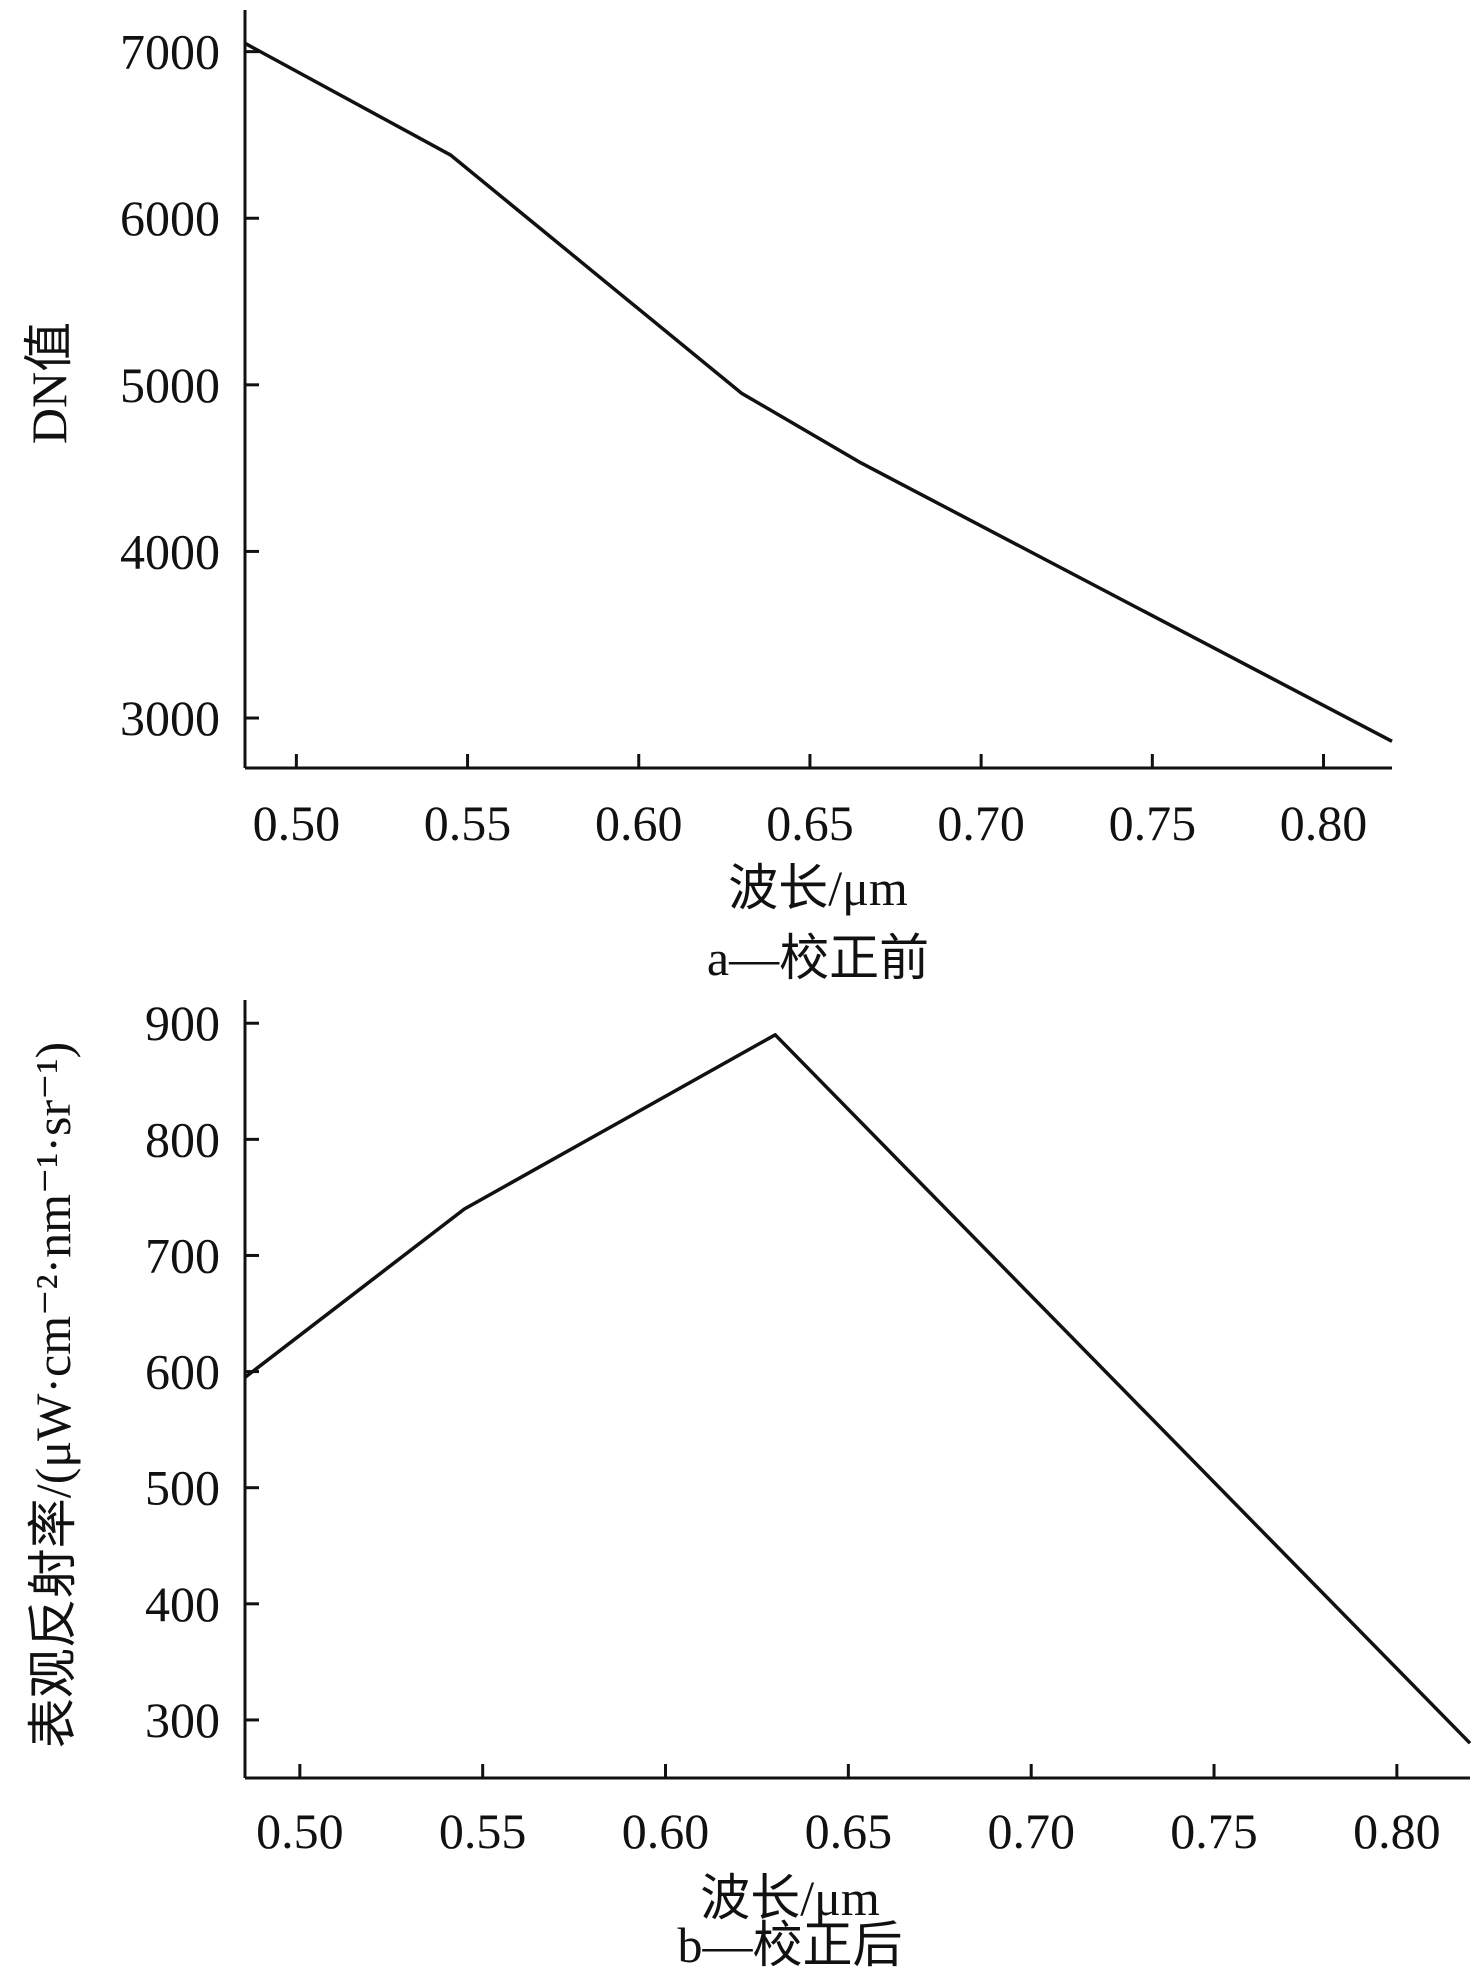 The height and width of the screenshot is (1976, 1482). Describe the element at coordinates (182, 1139) in the screenshot. I see `panel-b-y-tick-label: 800` at that location.